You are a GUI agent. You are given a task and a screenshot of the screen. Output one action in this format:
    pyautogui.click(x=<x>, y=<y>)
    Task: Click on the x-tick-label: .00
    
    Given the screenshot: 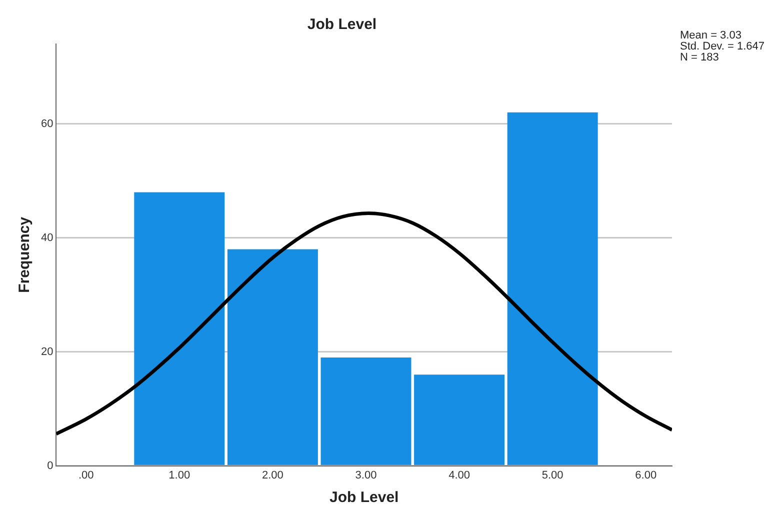 What is the action you would take?
    pyautogui.click(x=86, y=475)
    